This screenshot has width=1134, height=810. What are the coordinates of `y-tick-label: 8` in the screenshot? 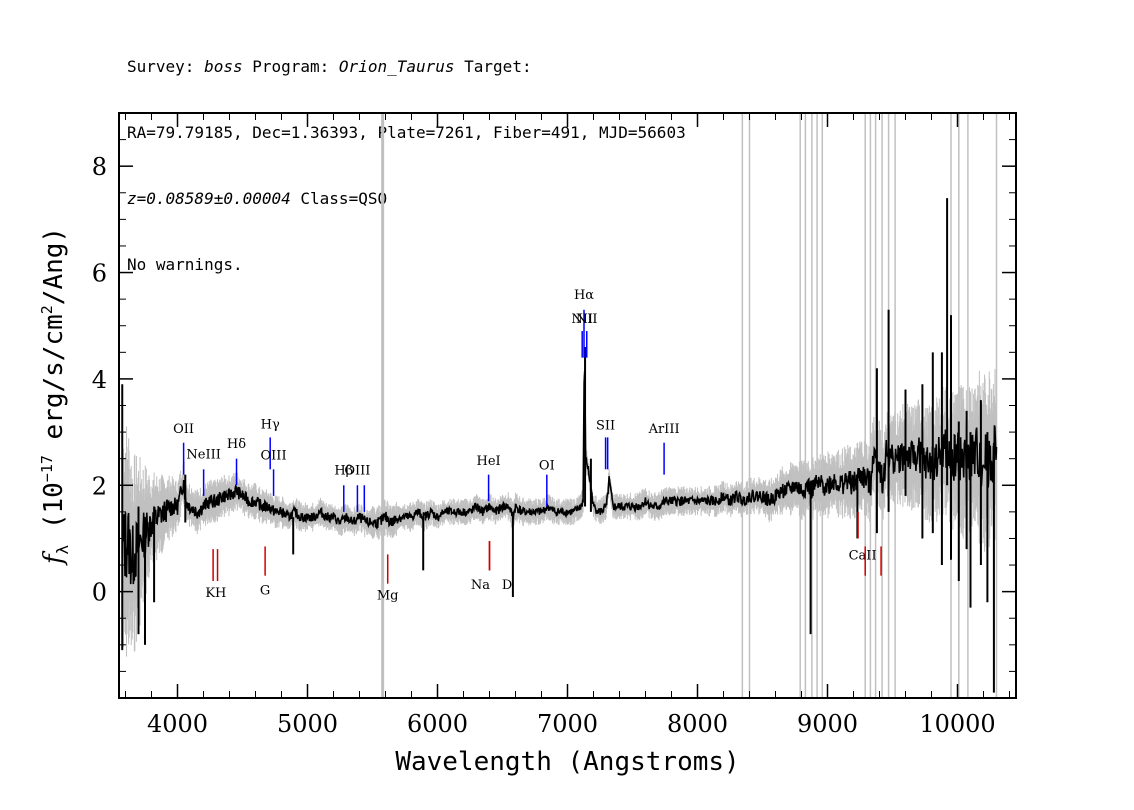 It's located at (99, 167).